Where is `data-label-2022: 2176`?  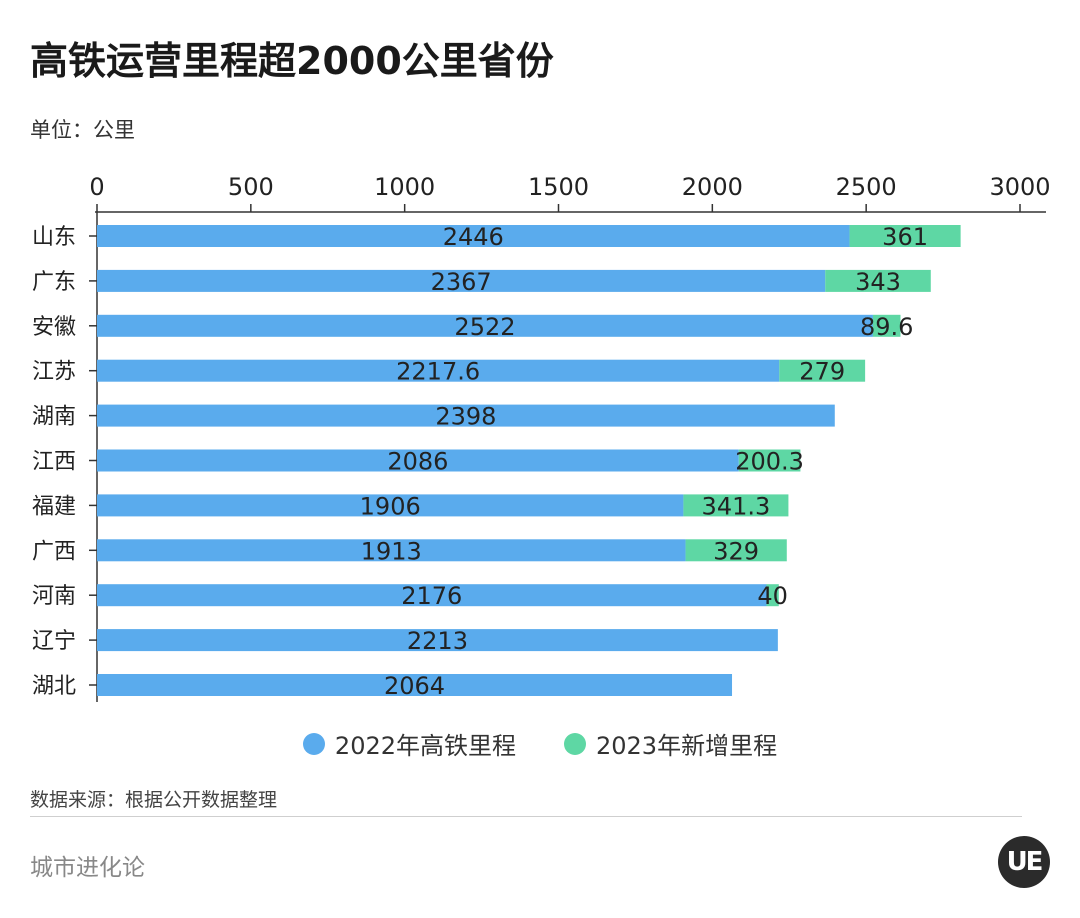 data-label-2022: 2176 is located at coordinates (431, 596).